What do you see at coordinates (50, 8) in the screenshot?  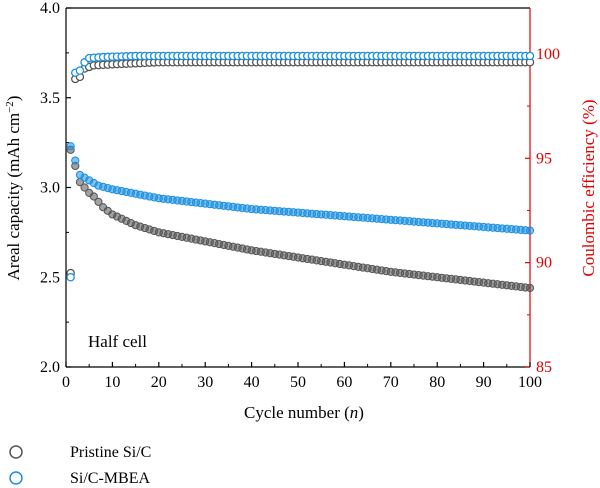 I see `left-tick-label: 4.0` at bounding box center [50, 8].